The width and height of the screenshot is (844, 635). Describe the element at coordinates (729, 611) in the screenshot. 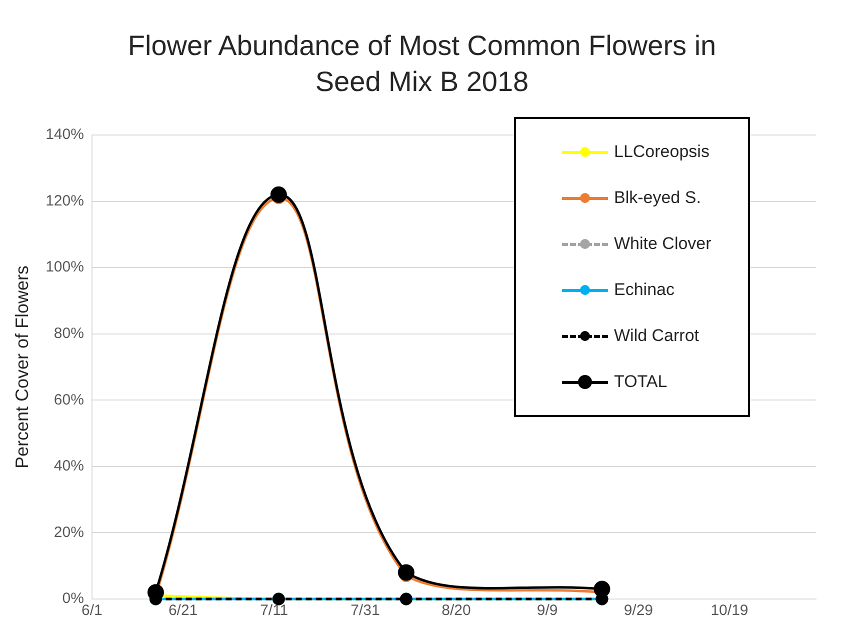

I see `x-tick-label: 10/19` at that location.